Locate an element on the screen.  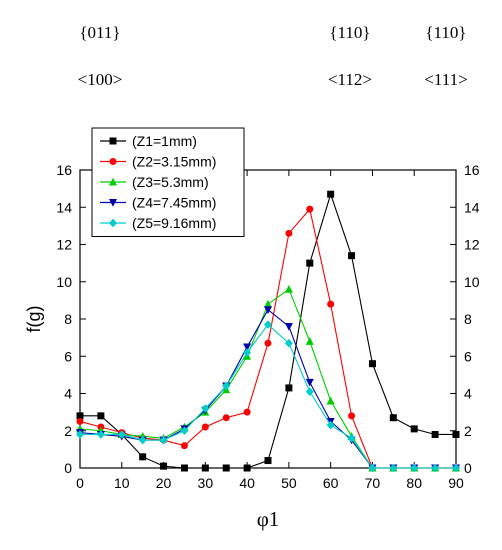
y-tick-label-right: 6 is located at coordinates (468, 356).